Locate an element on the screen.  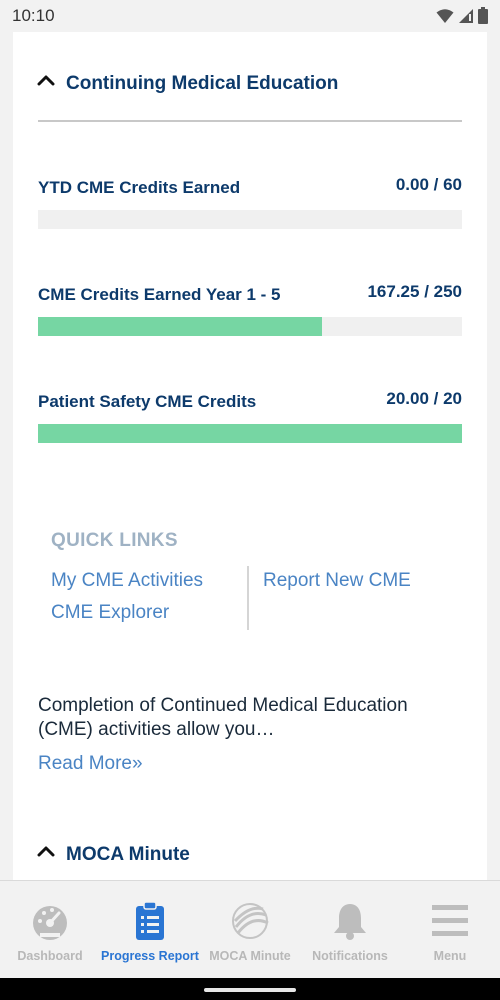
nav-label: MOCA Minute is located at coordinates (250, 956).